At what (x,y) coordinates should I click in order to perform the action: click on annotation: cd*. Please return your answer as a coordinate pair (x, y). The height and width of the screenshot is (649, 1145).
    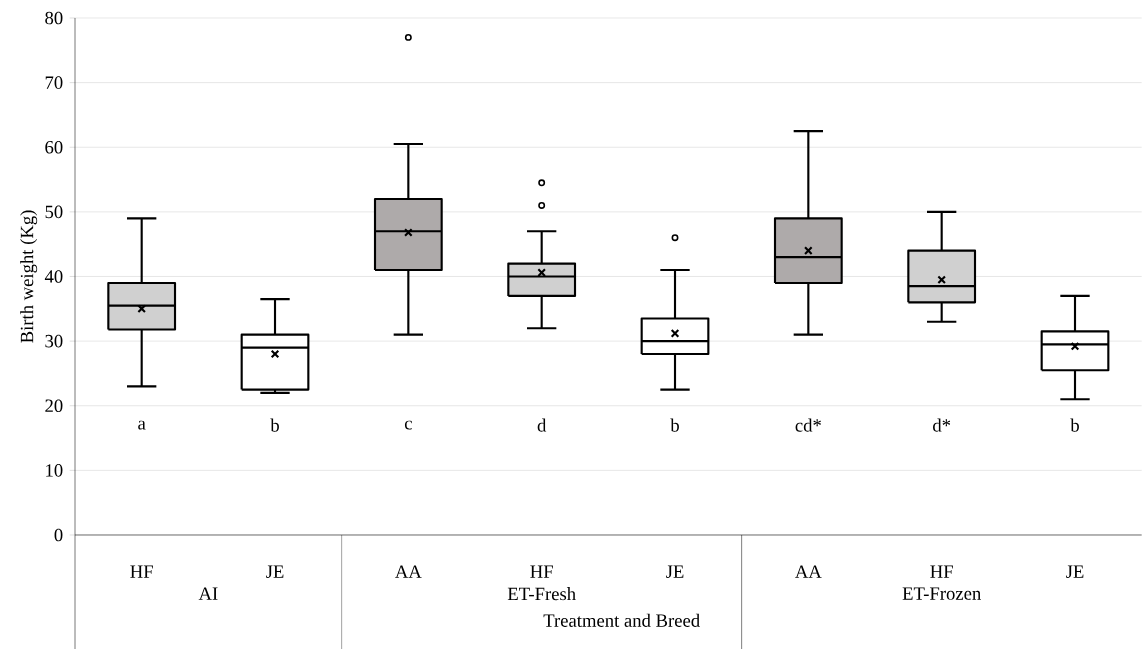
    Looking at the image, I should click on (808, 425).